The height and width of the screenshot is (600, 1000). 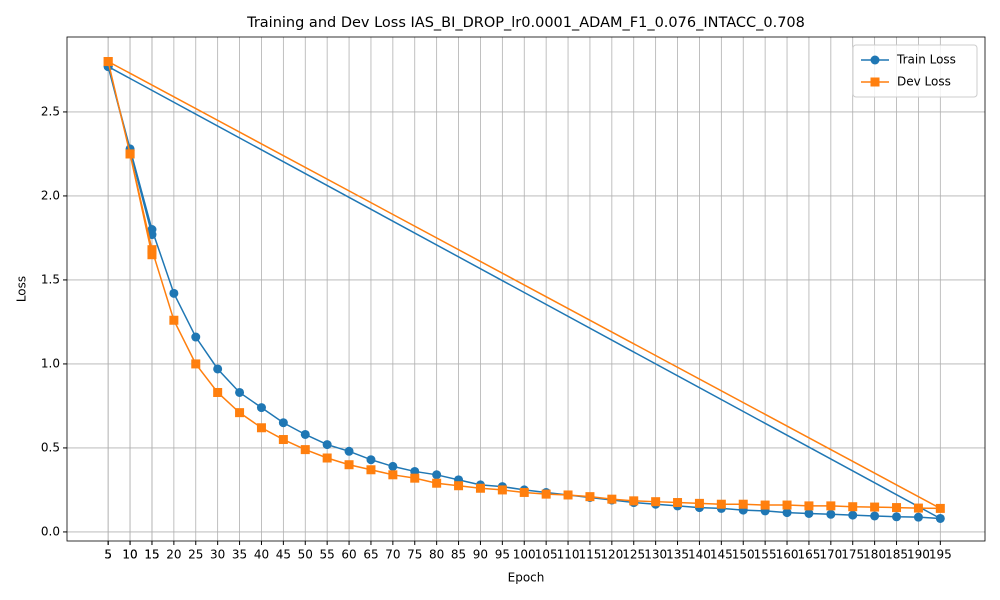 I want to click on x-tick-label: 140, so click(x=699, y=555).